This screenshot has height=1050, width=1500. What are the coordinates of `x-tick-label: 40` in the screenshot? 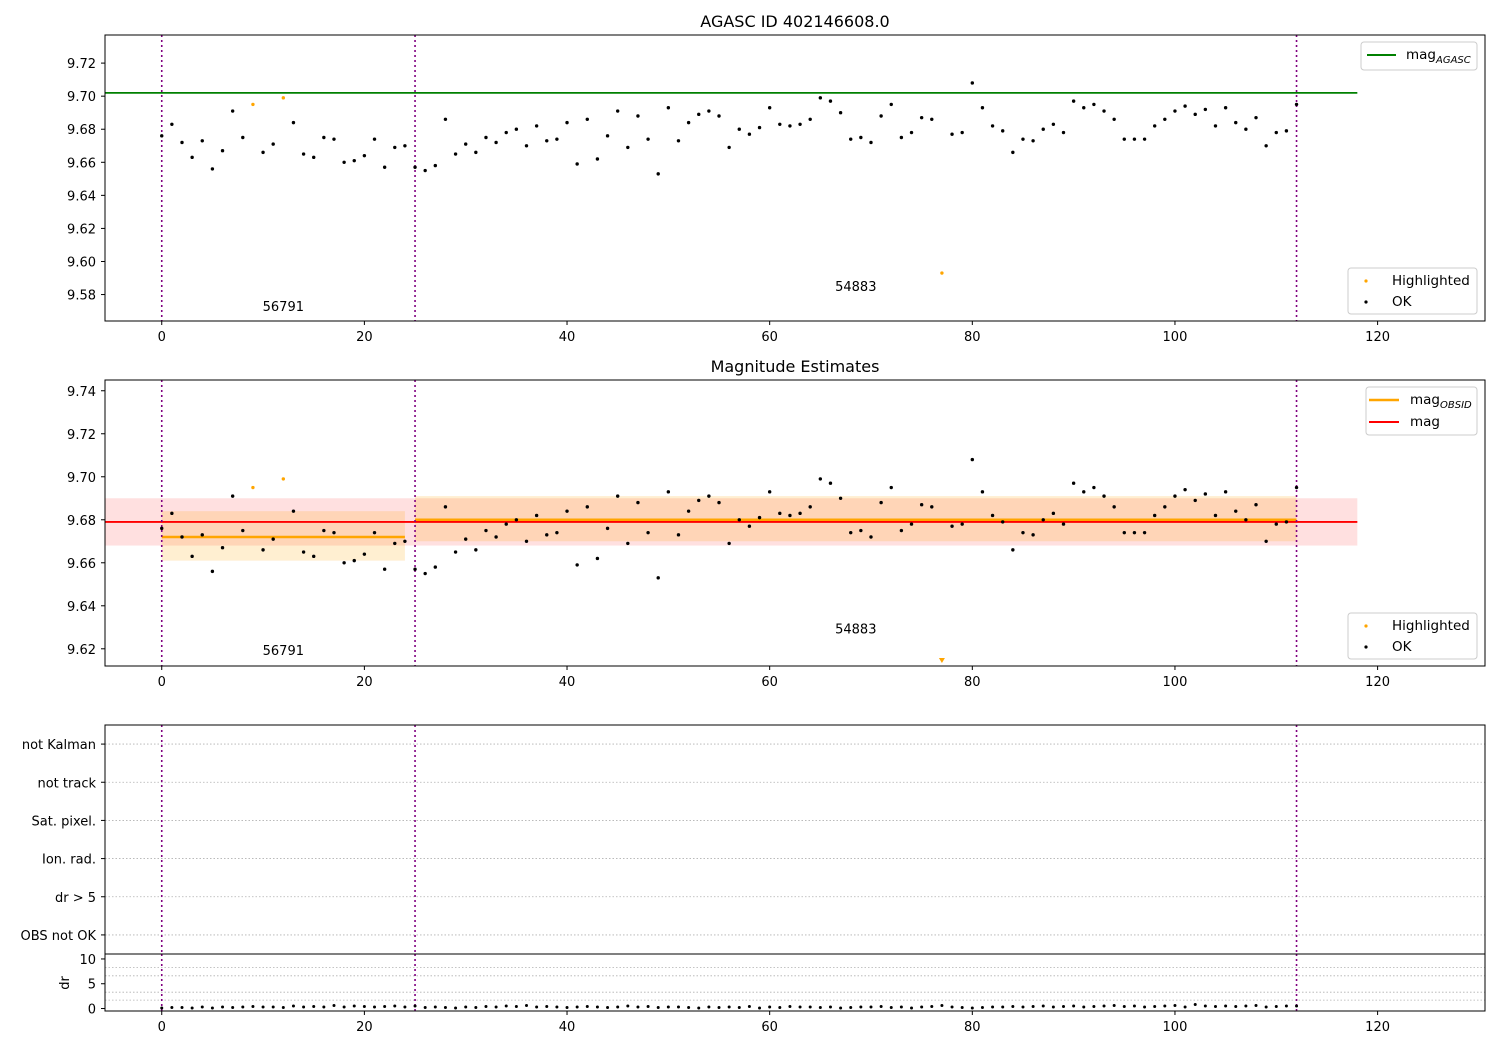 It's located at (567, 1027).